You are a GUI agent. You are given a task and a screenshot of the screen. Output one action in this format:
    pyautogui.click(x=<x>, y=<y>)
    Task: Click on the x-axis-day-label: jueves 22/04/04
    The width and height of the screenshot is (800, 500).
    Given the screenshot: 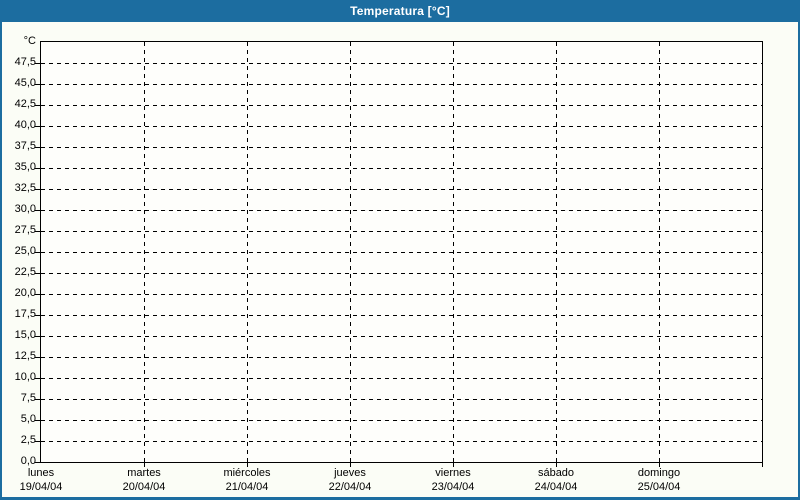 What is the action you would take?
    pyautogui.click(x=350, y=480)
    